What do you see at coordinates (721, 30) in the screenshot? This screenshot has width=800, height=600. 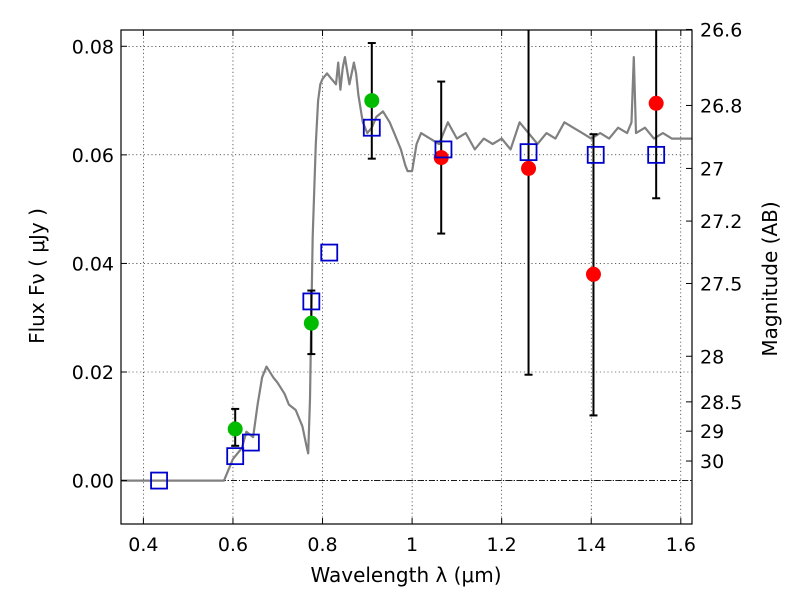 I see `right-tick-label: 26.6` at bounding box center [721, 30].